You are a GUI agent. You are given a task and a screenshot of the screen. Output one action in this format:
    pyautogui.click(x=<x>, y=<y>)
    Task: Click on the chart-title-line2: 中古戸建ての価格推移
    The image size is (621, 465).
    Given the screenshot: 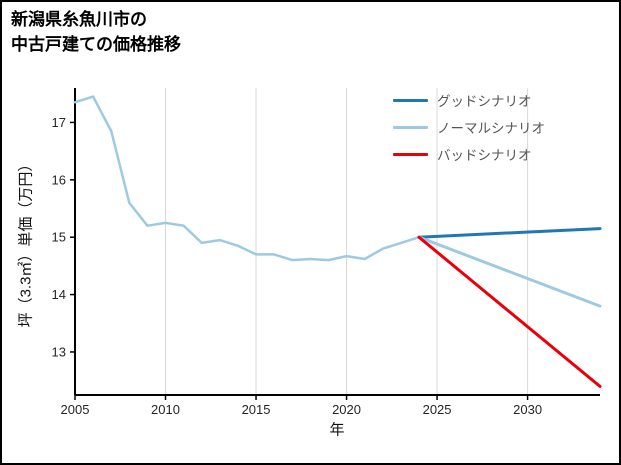 What is the action you would take?
    pyautogui.click(x=96, y=44)
    